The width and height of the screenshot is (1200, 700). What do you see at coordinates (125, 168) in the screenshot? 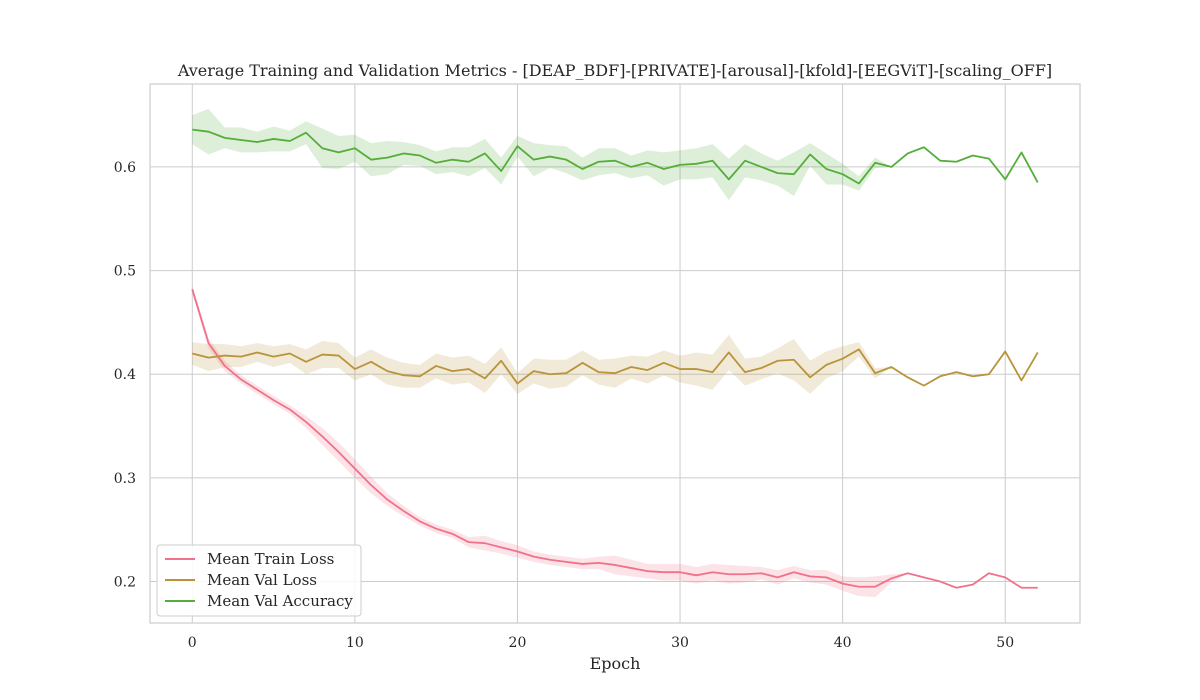
I see `y-tick-label: 0.6` at bounding box center [125, 168].